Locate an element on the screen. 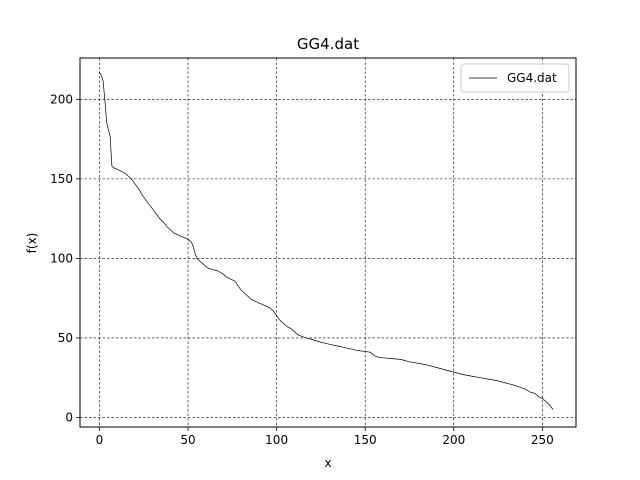 This screenshot has height=480, width=640. x-tick-label: 100 is located at coordinates (276, 440).